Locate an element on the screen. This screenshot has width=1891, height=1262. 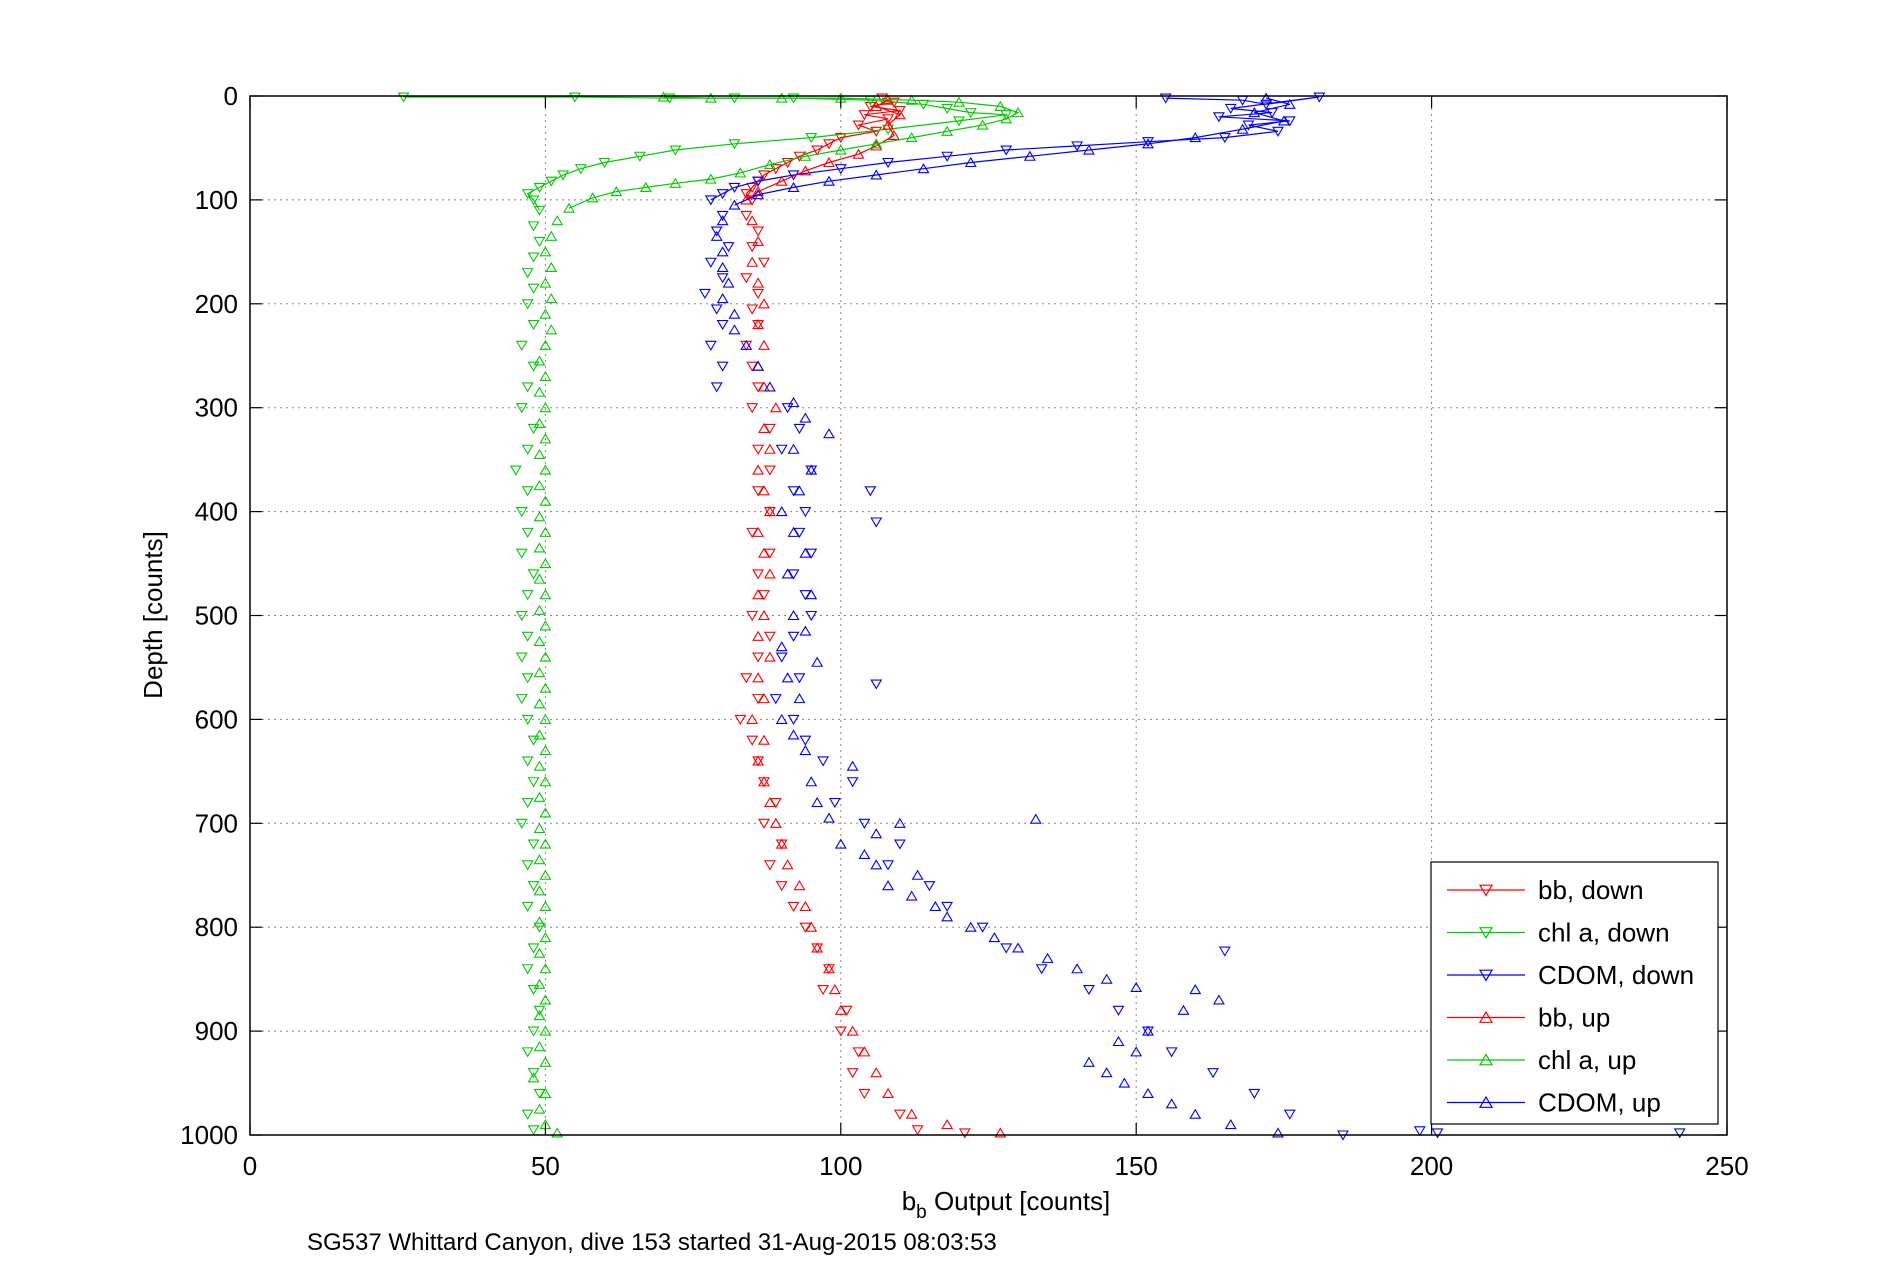
y-axis-label: Depth [counts] is located at coordinates (153, 615).